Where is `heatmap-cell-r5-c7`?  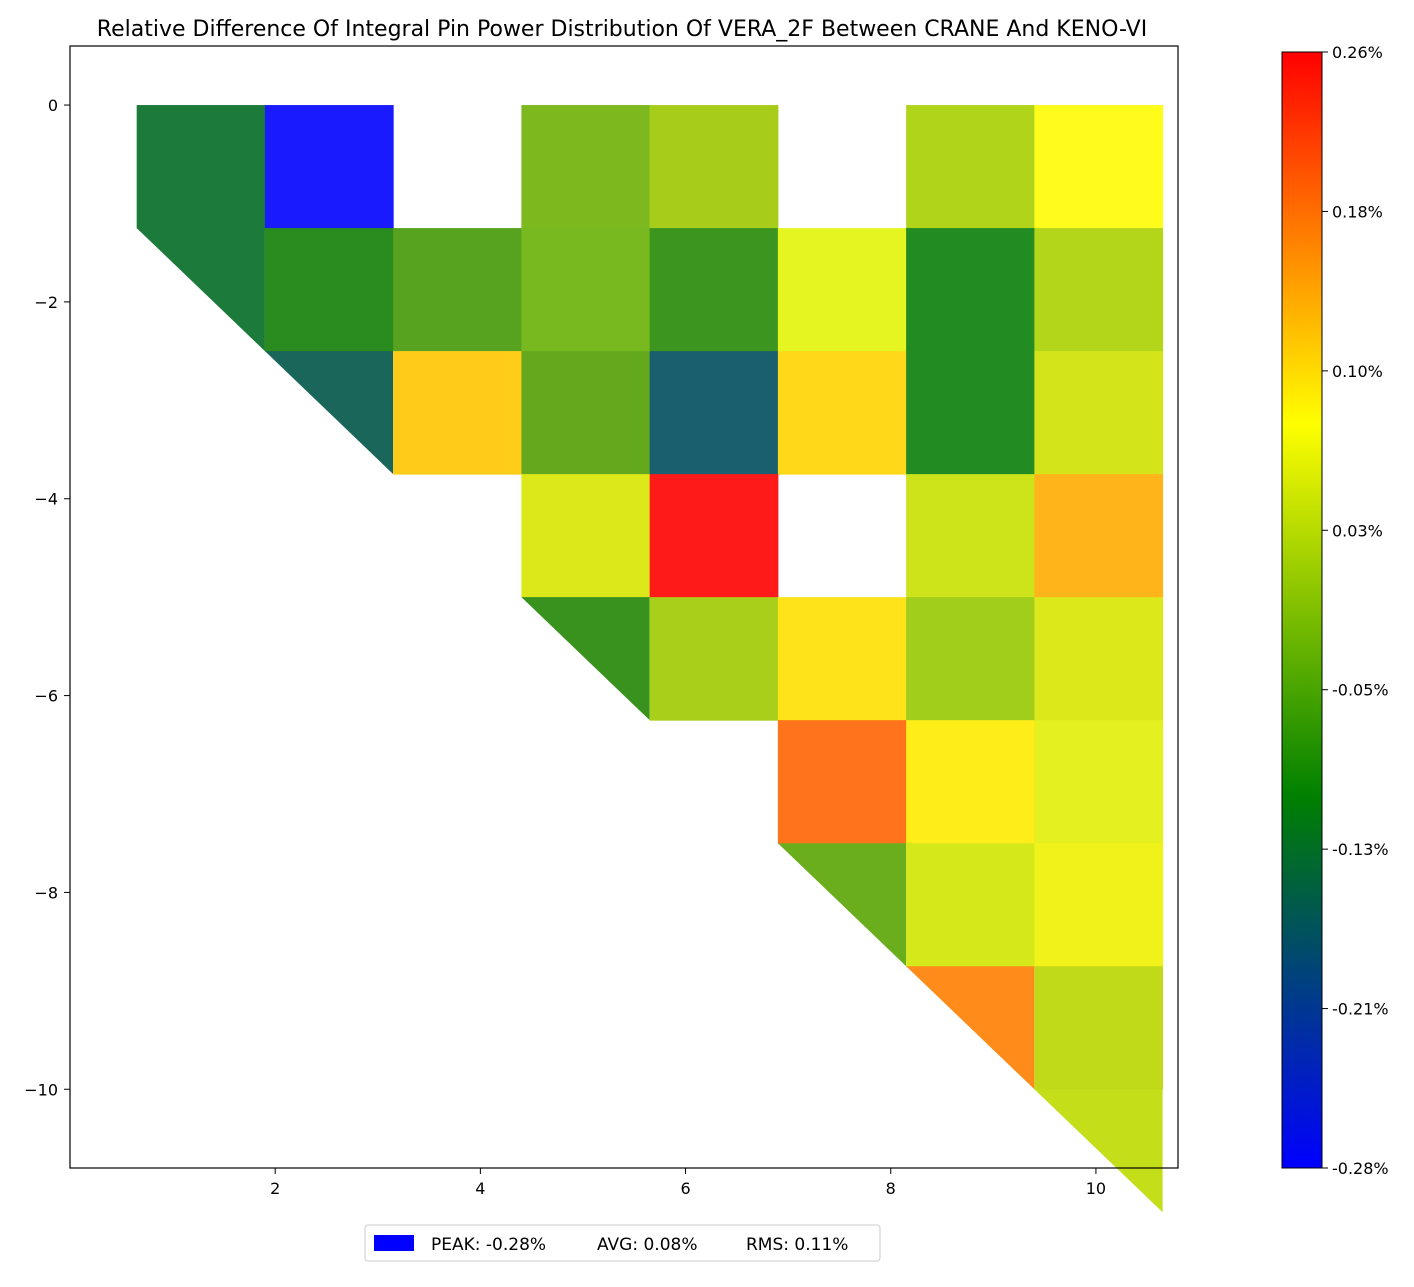
heatmap-cell-r5-c7 is located at coordinates (1099, 782).